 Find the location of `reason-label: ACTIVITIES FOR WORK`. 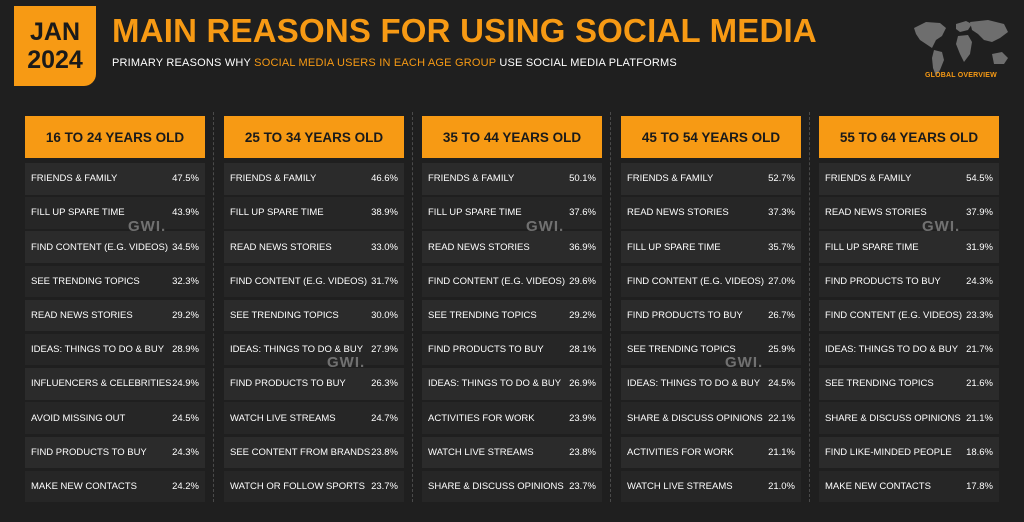

reason-label: ACTIVITIES FOR WORK is located at coordinates (680, 452).